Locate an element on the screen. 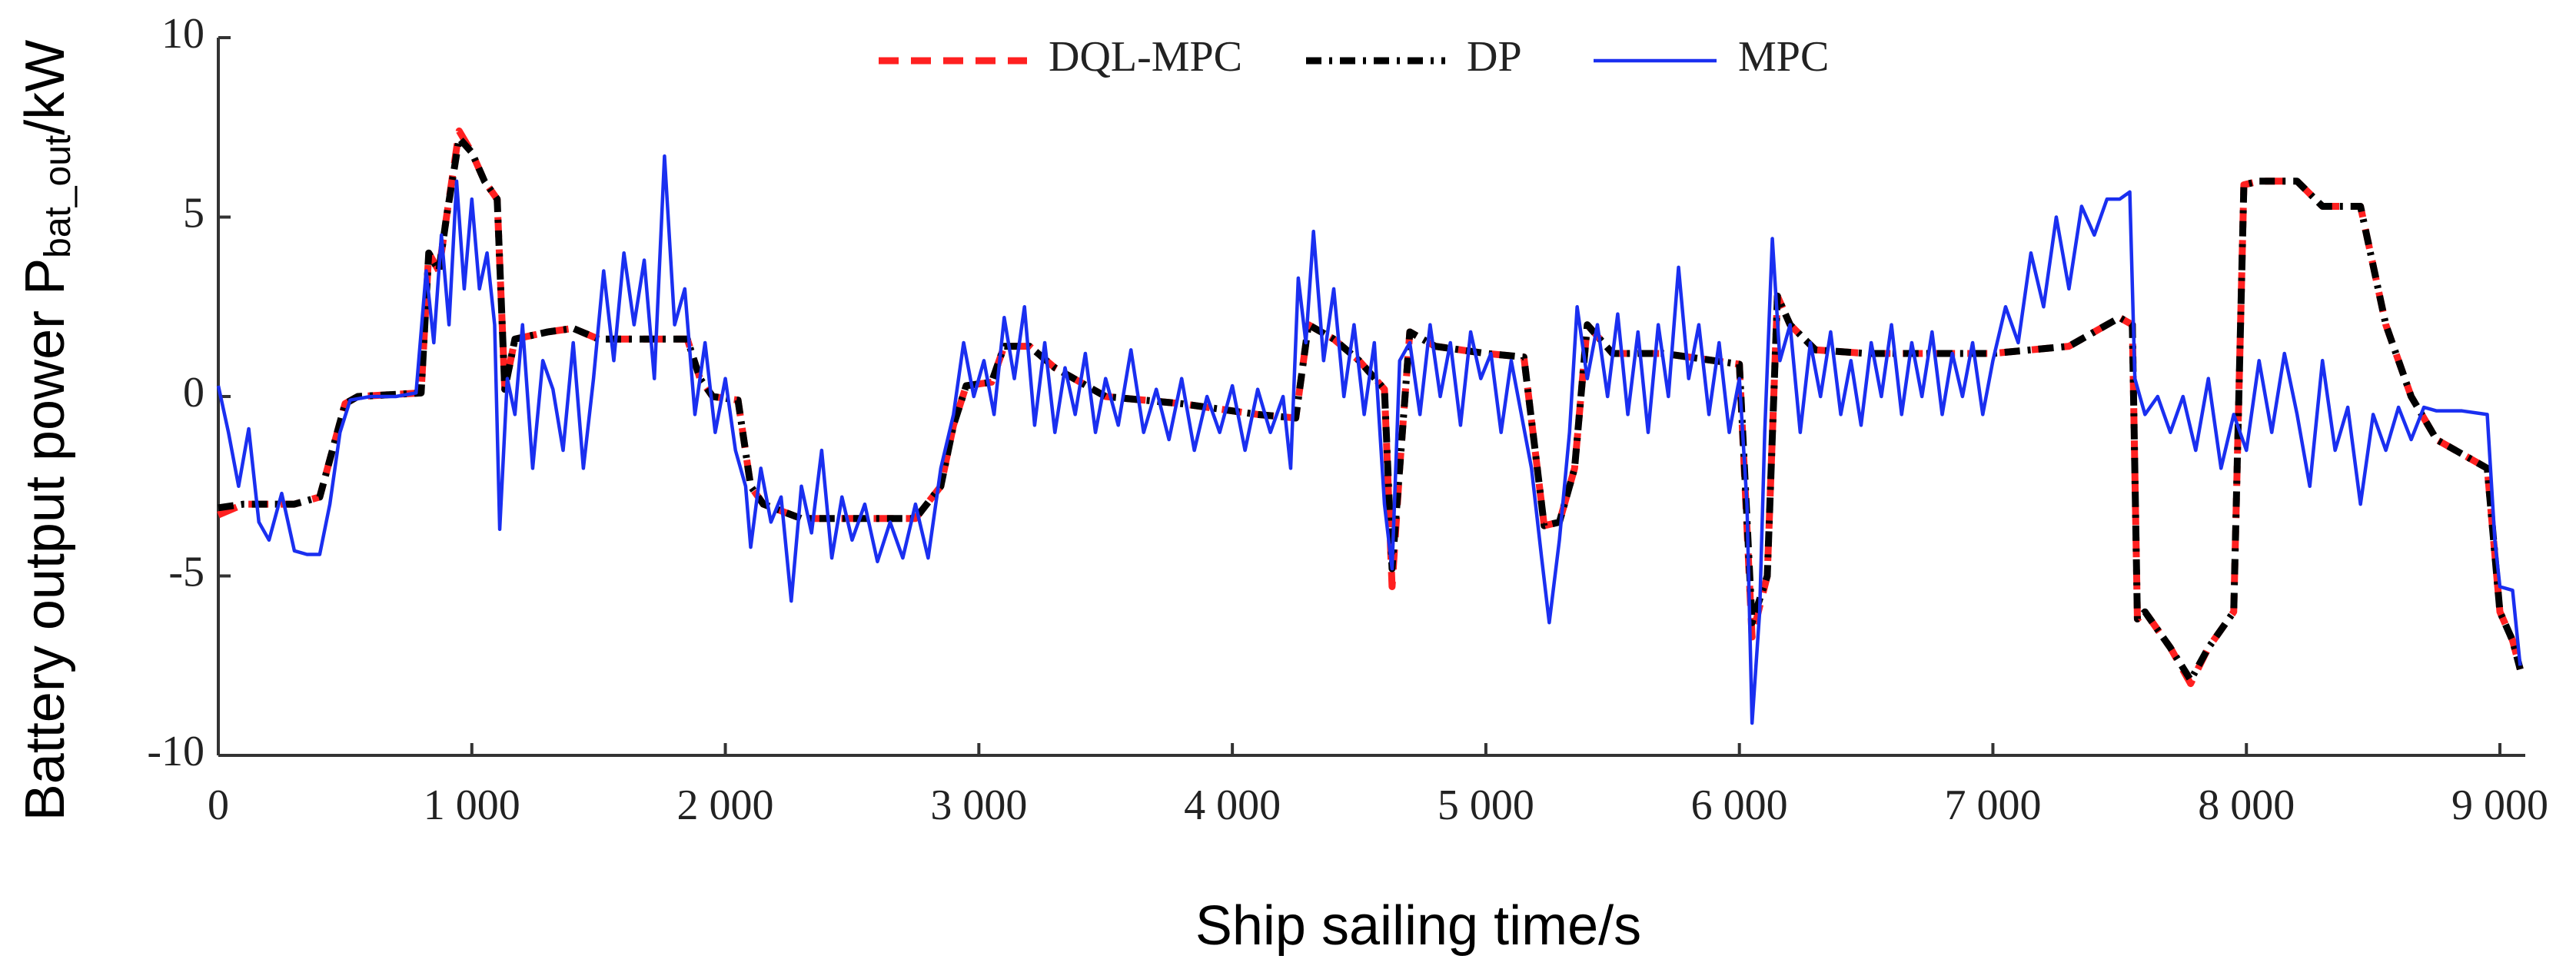 The height and width of the screenshot is (969, 2576). y-tick-label: 5 is located at coordinates (193, 213).